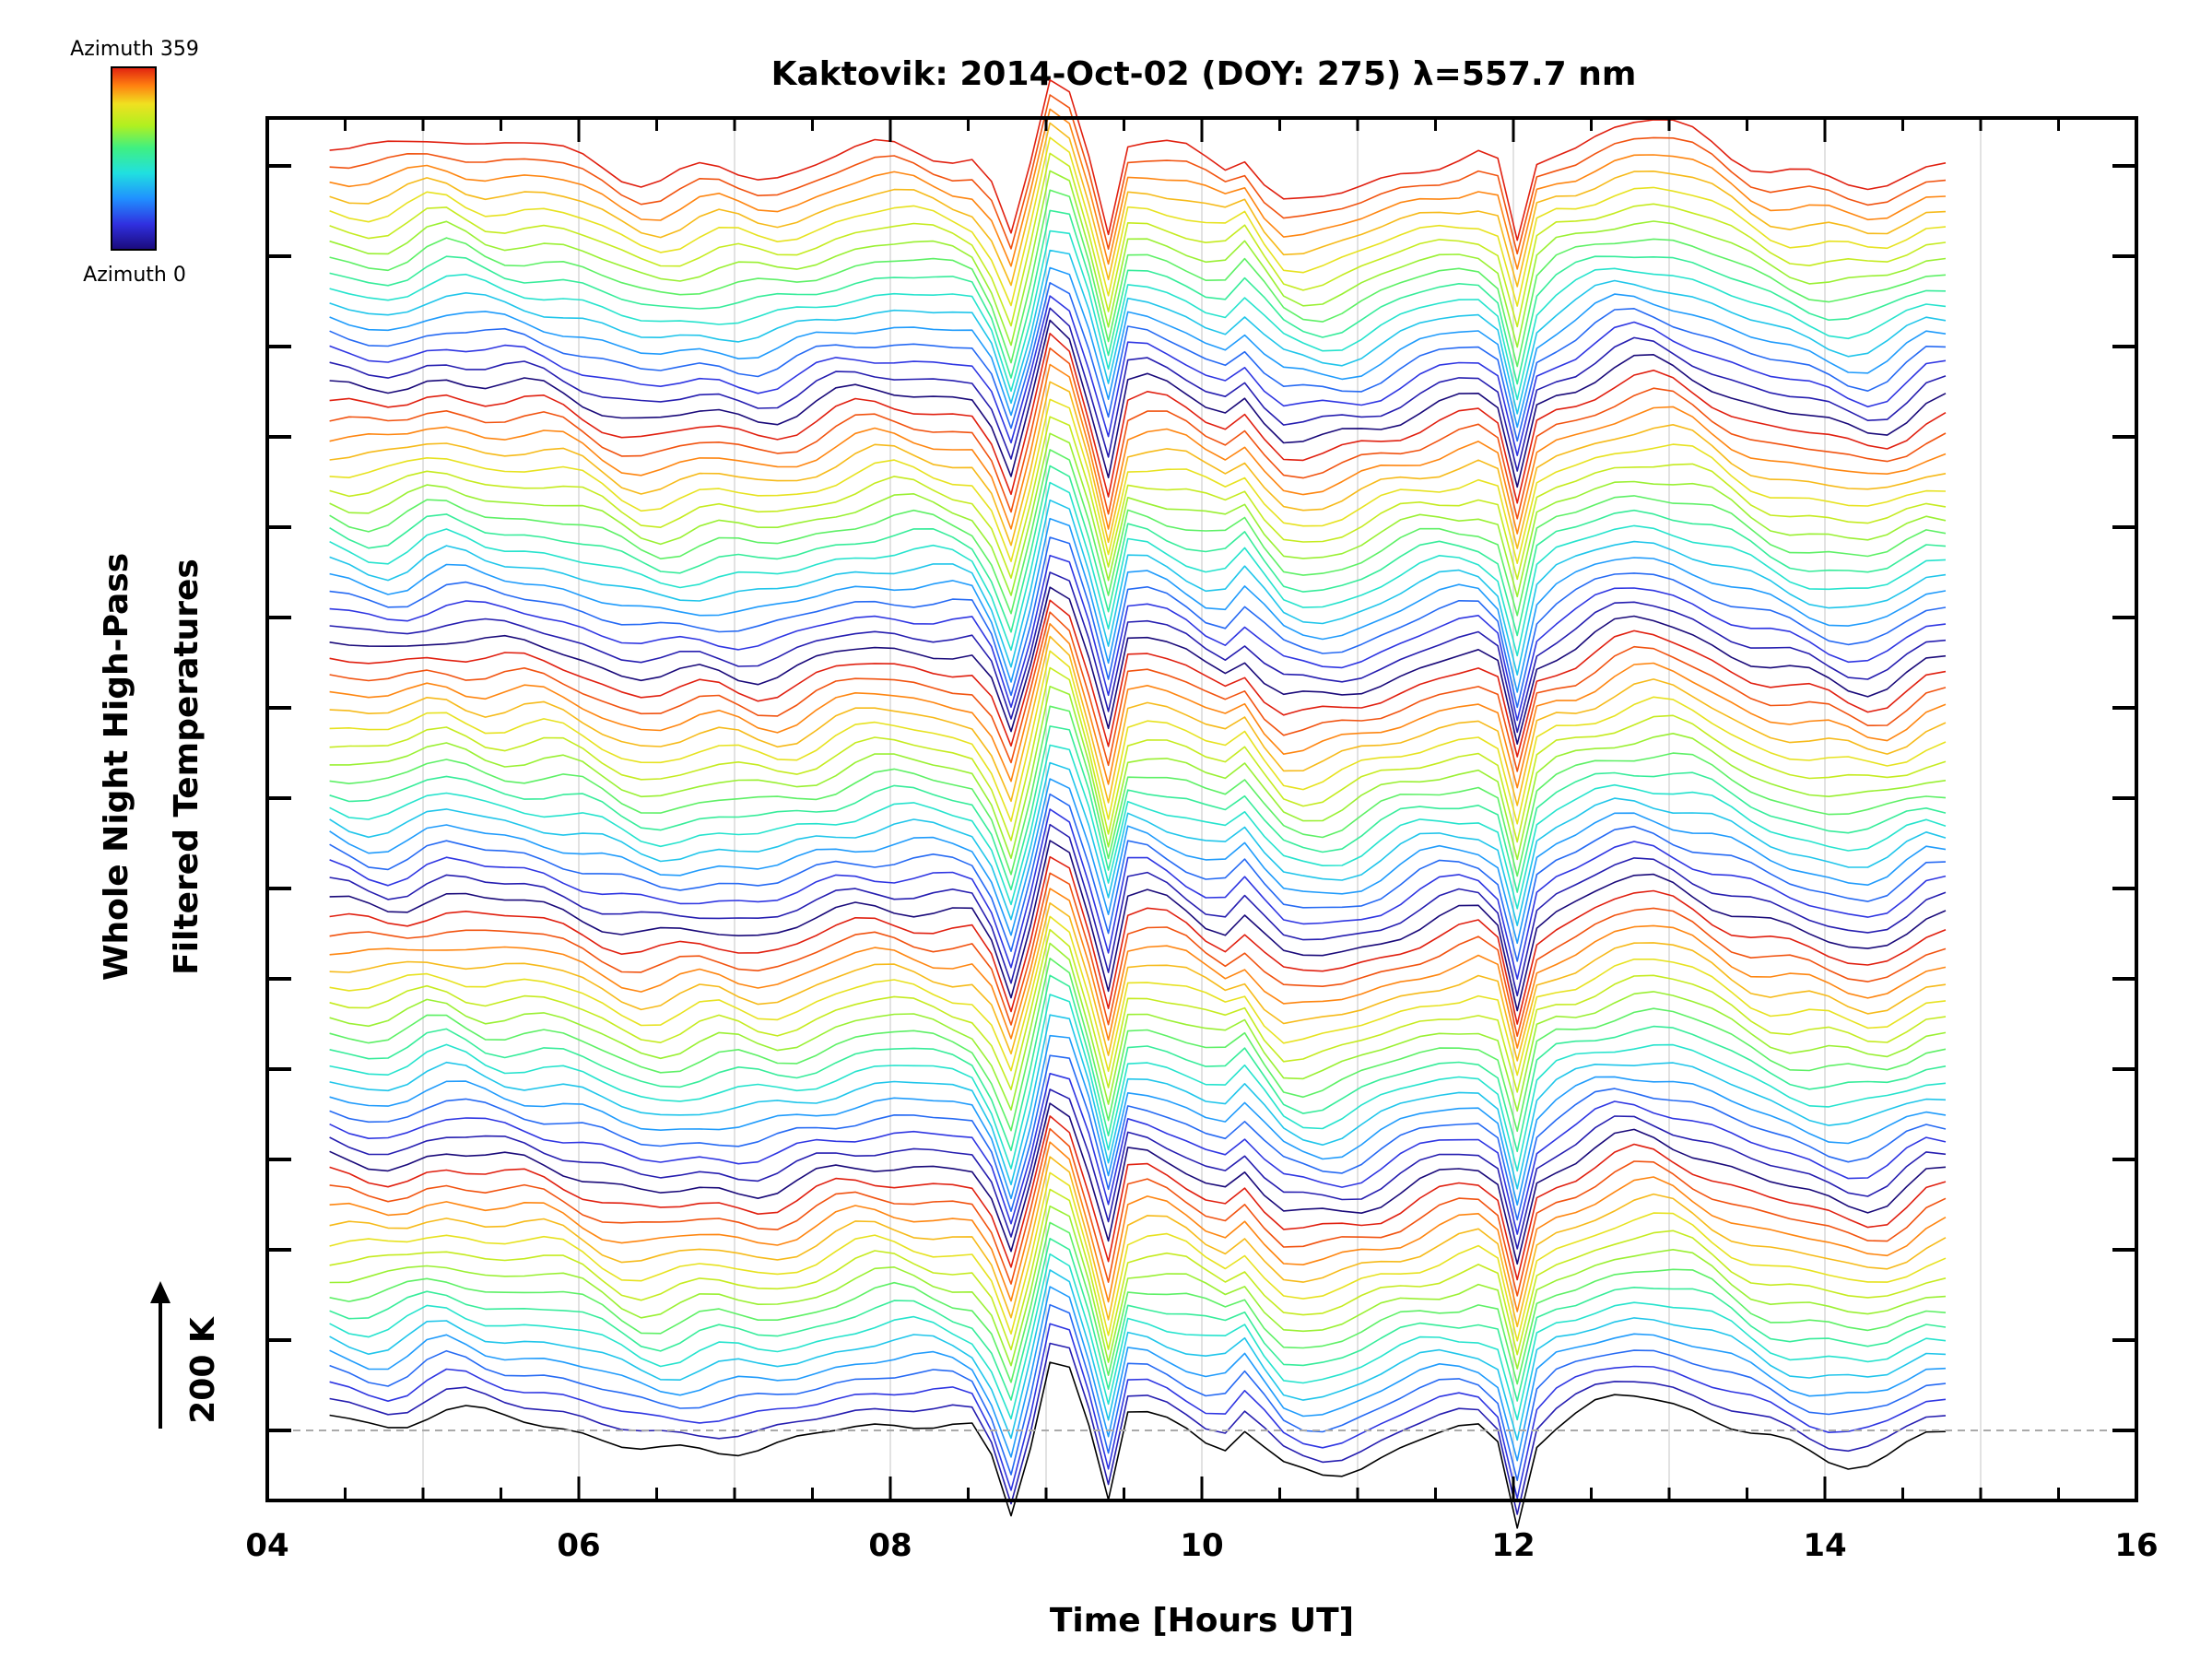 The width and height of the screenshot is (2212, 1659). I want to click on x-tick-label: 08, so click(890, 1545).